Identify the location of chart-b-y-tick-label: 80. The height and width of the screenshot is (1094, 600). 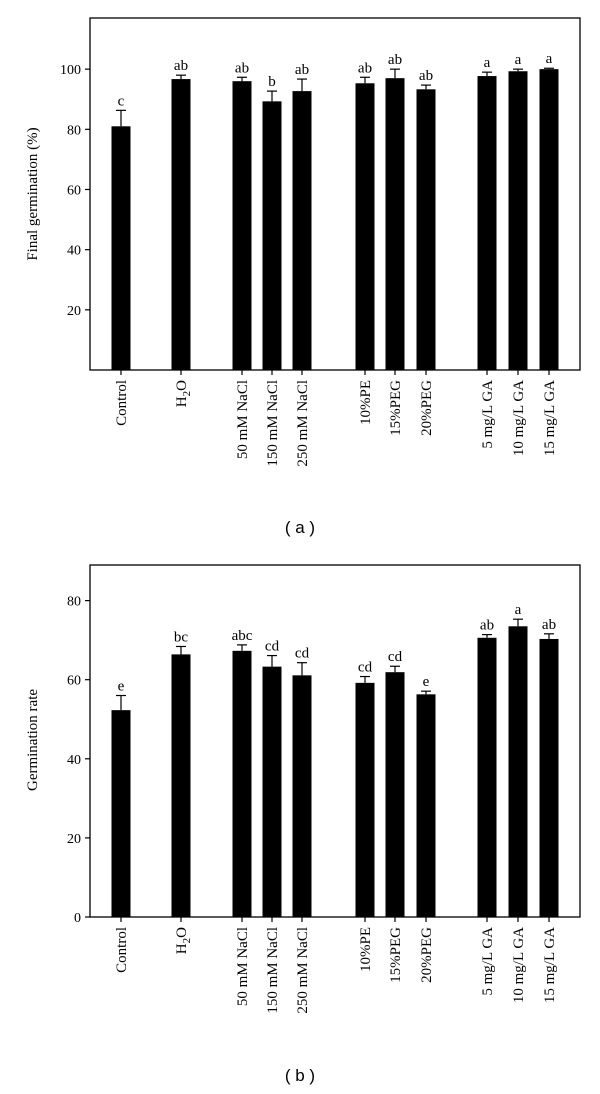
(74, 602).